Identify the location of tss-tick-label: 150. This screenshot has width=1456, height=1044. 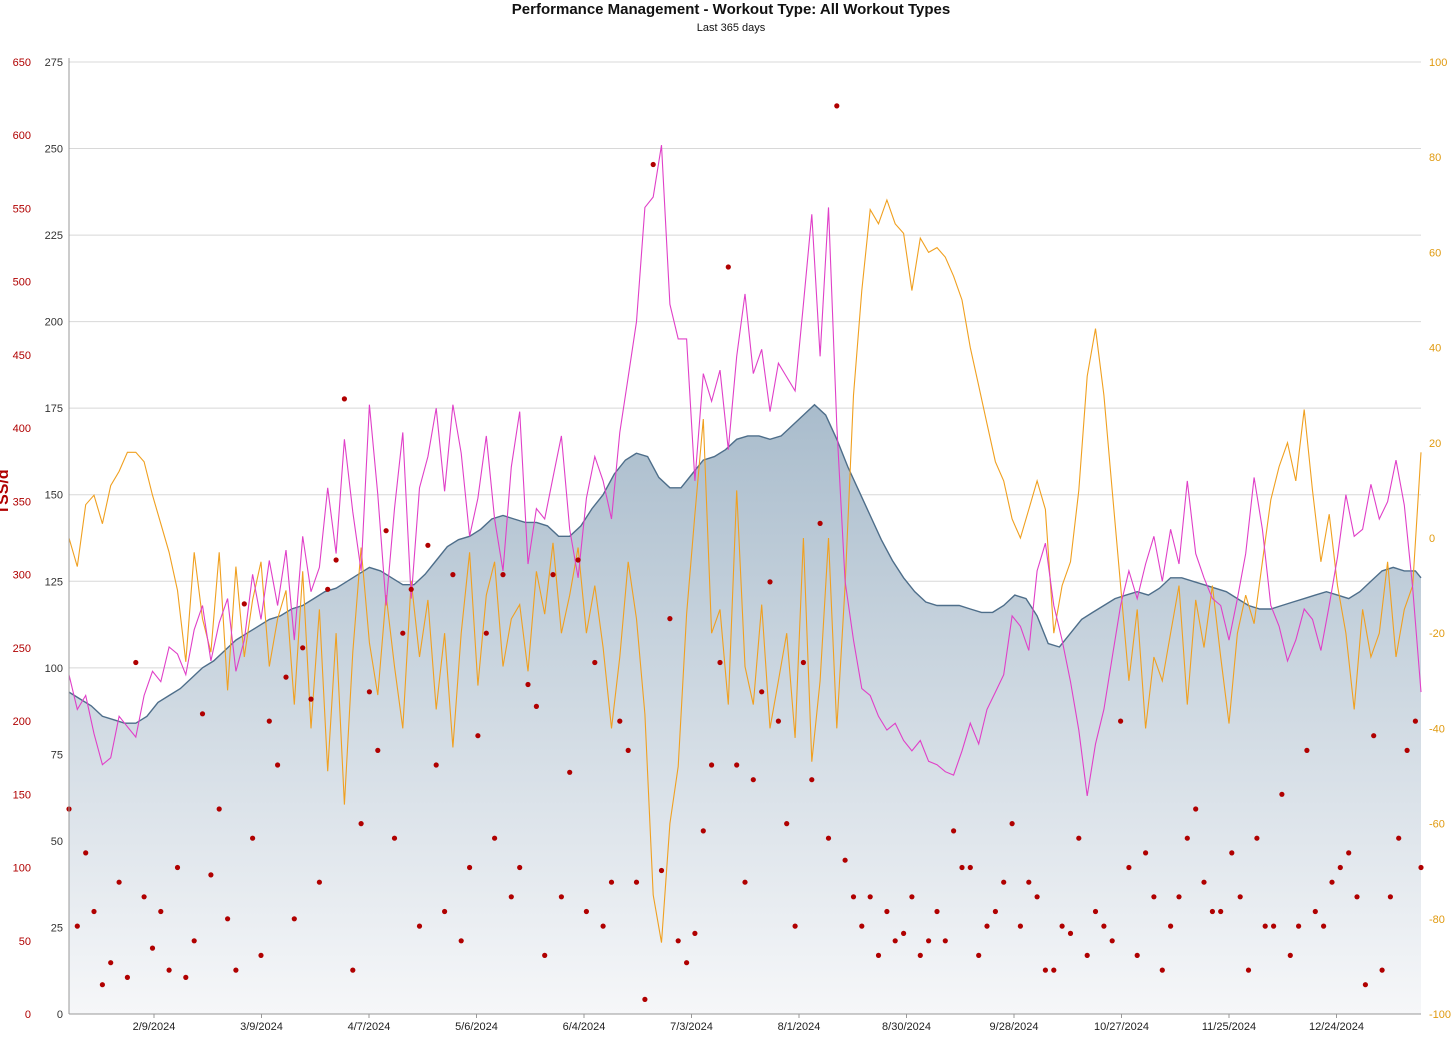
(22, 795).